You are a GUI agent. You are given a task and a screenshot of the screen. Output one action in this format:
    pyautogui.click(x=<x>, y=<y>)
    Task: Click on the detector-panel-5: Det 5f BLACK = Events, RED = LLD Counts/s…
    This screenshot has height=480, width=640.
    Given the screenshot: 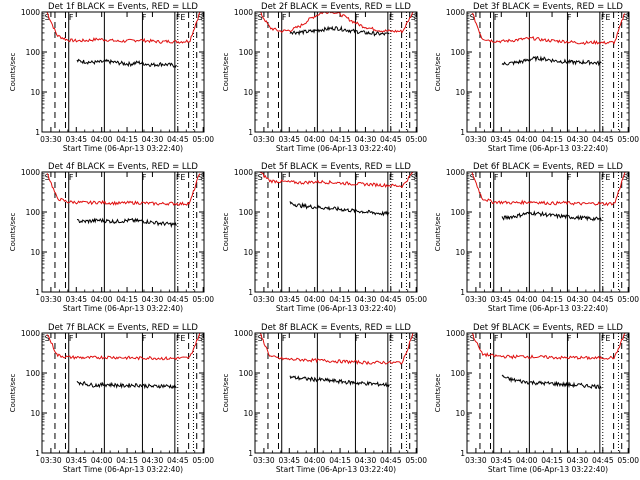 What is the action you would take?
    pyautogui.click(x=324, y=237)
    